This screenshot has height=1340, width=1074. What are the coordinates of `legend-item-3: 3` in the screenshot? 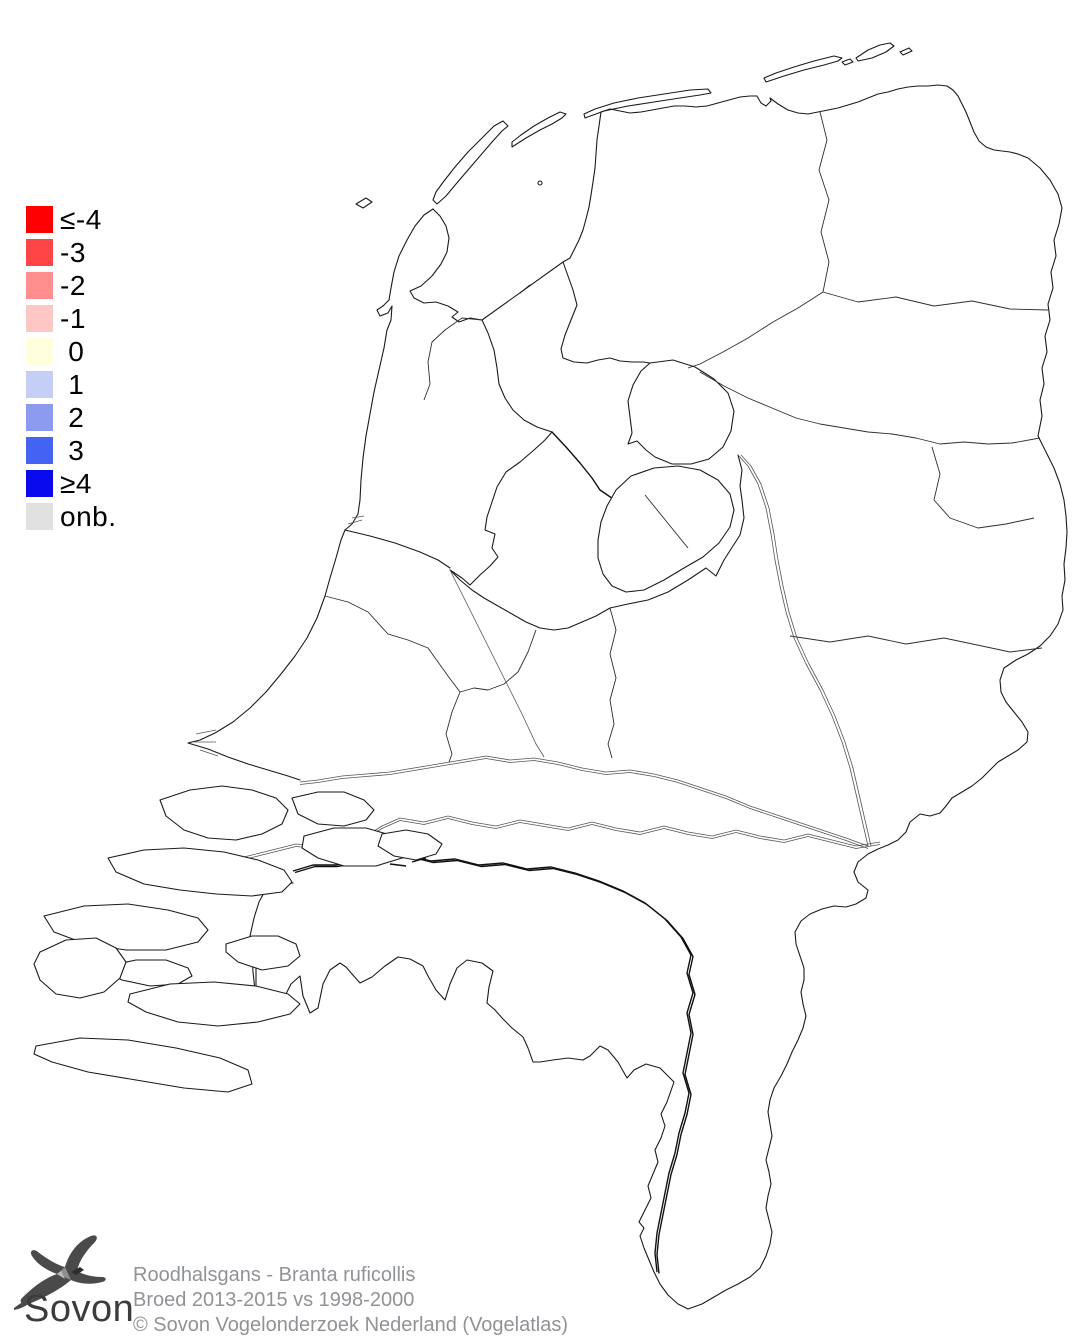 It's located at (71, 450).